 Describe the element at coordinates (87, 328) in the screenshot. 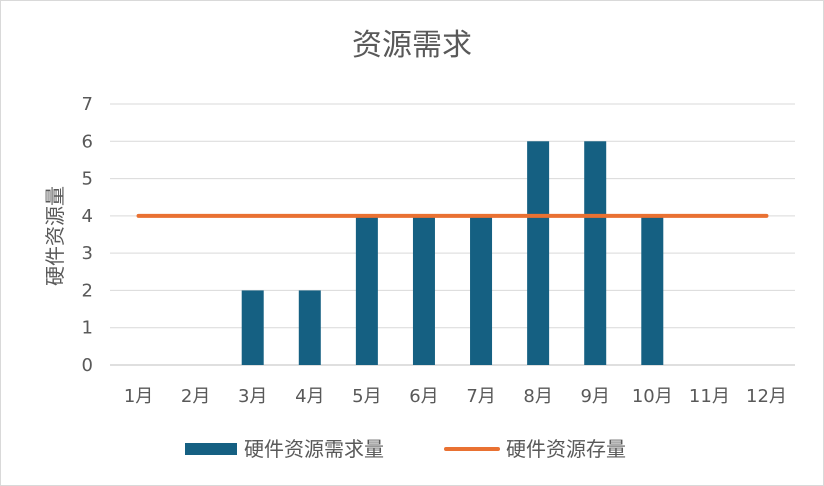

I see `y-tick-label: 1` at that location.